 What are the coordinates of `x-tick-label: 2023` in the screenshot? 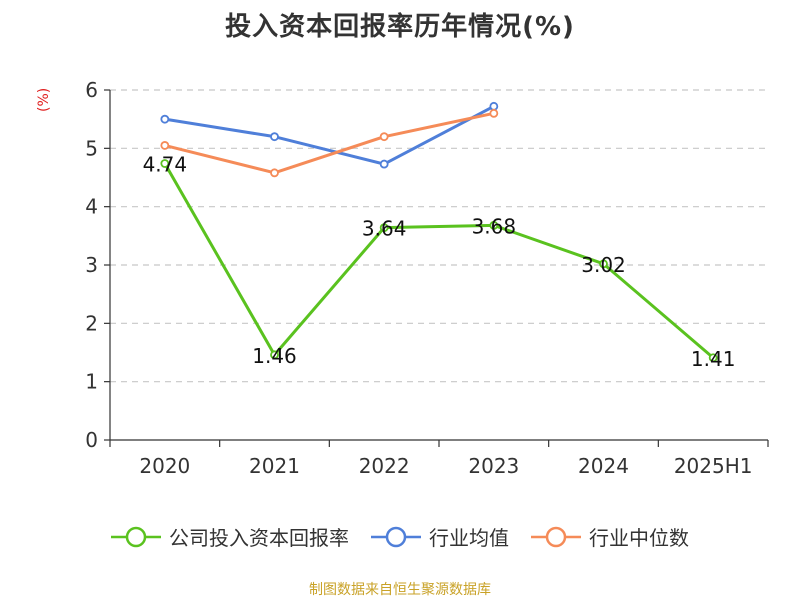 It's located at (493, 466).